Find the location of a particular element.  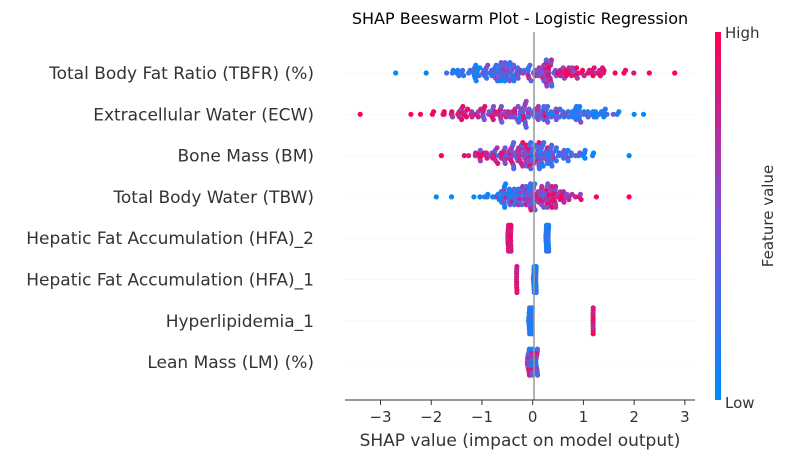

x-tick-label: −1 is located at coordinates (482, 417).